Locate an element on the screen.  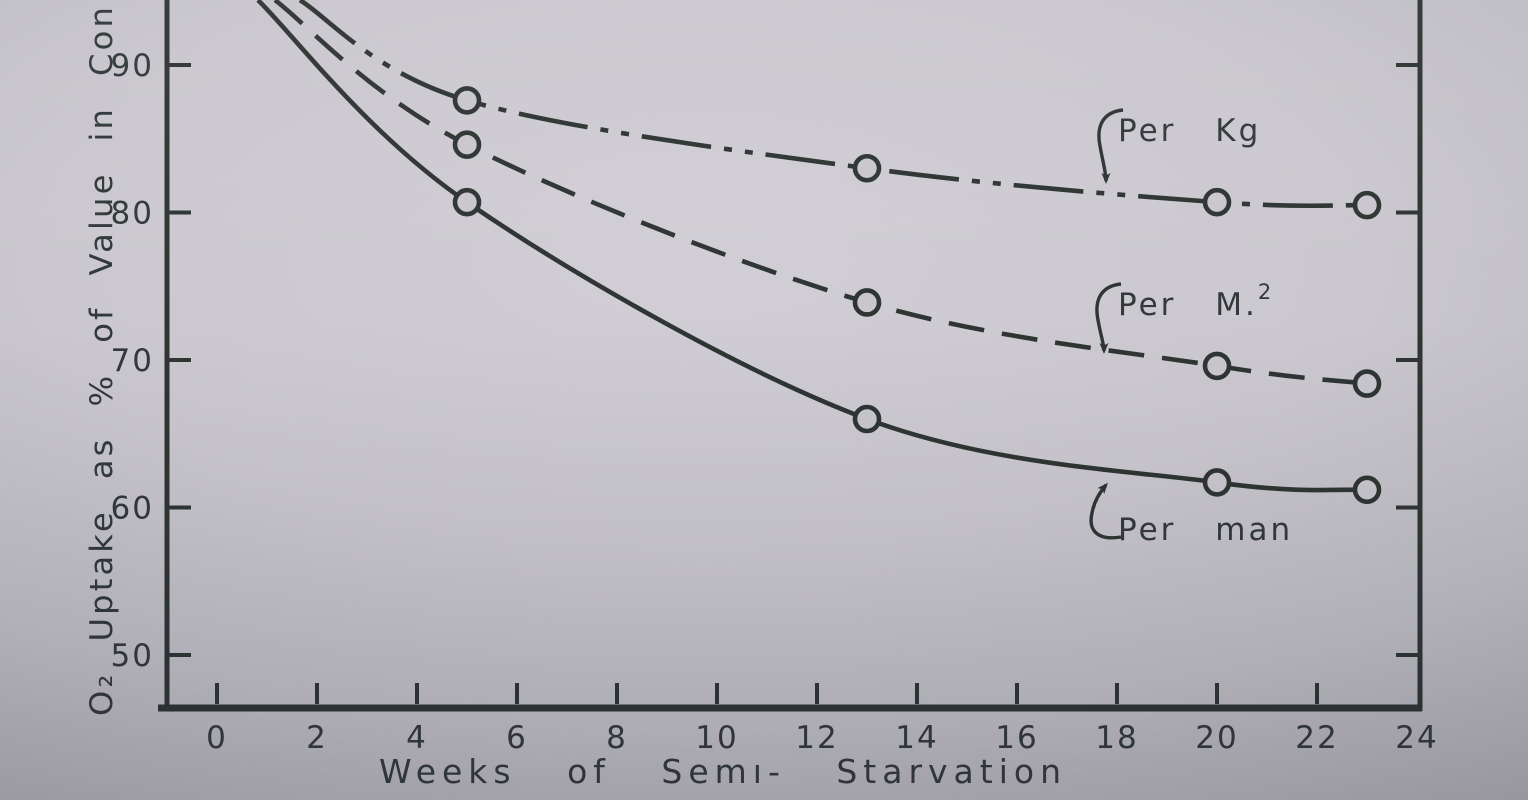
annotation-label-per-kg: Per Kg is located at coordinates (1189, 131).